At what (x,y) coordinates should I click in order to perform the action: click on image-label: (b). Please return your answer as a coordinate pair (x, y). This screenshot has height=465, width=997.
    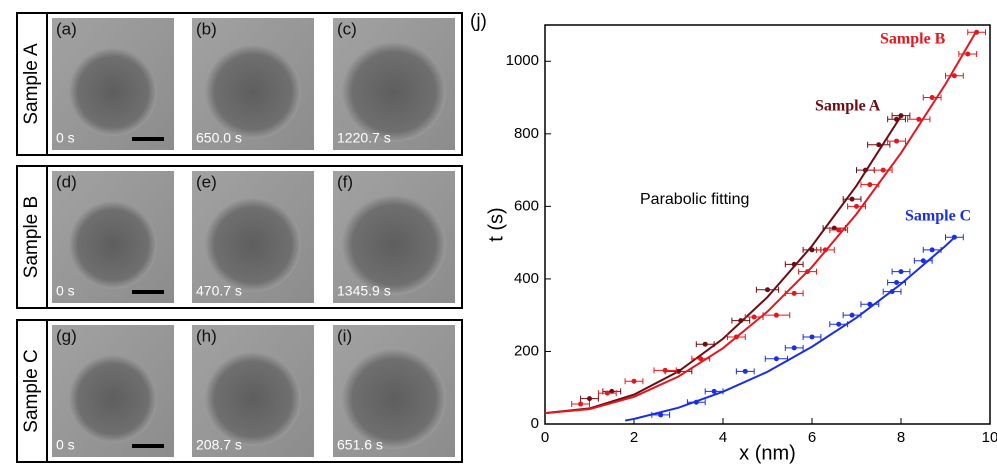
    Looking at the image, I should click on (206, 28).